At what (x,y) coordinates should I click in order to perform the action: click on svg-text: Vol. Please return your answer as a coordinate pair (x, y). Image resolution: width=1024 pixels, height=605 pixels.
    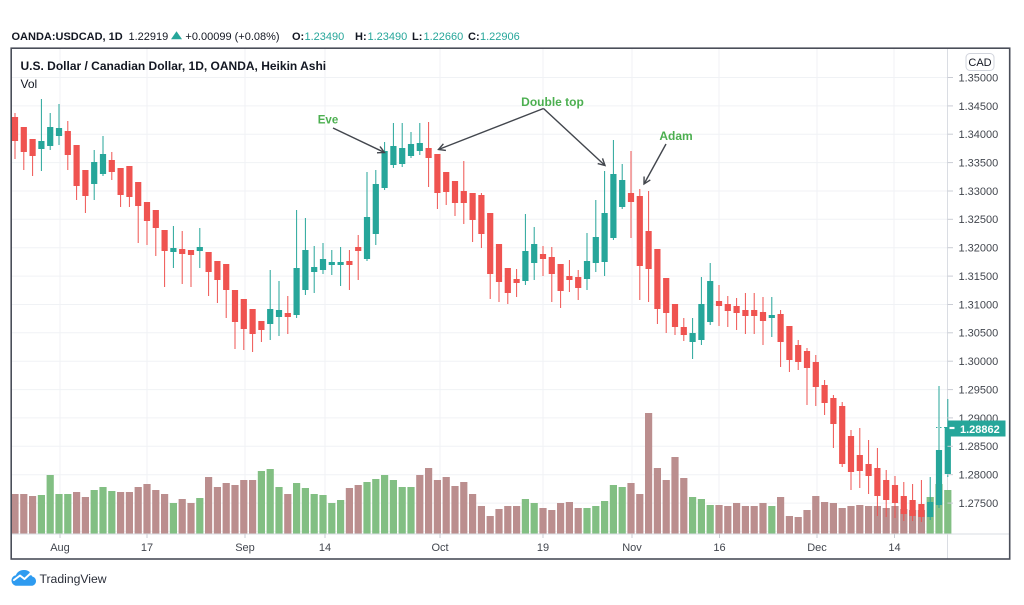
    Looking at the image, I should click on (29, 84).